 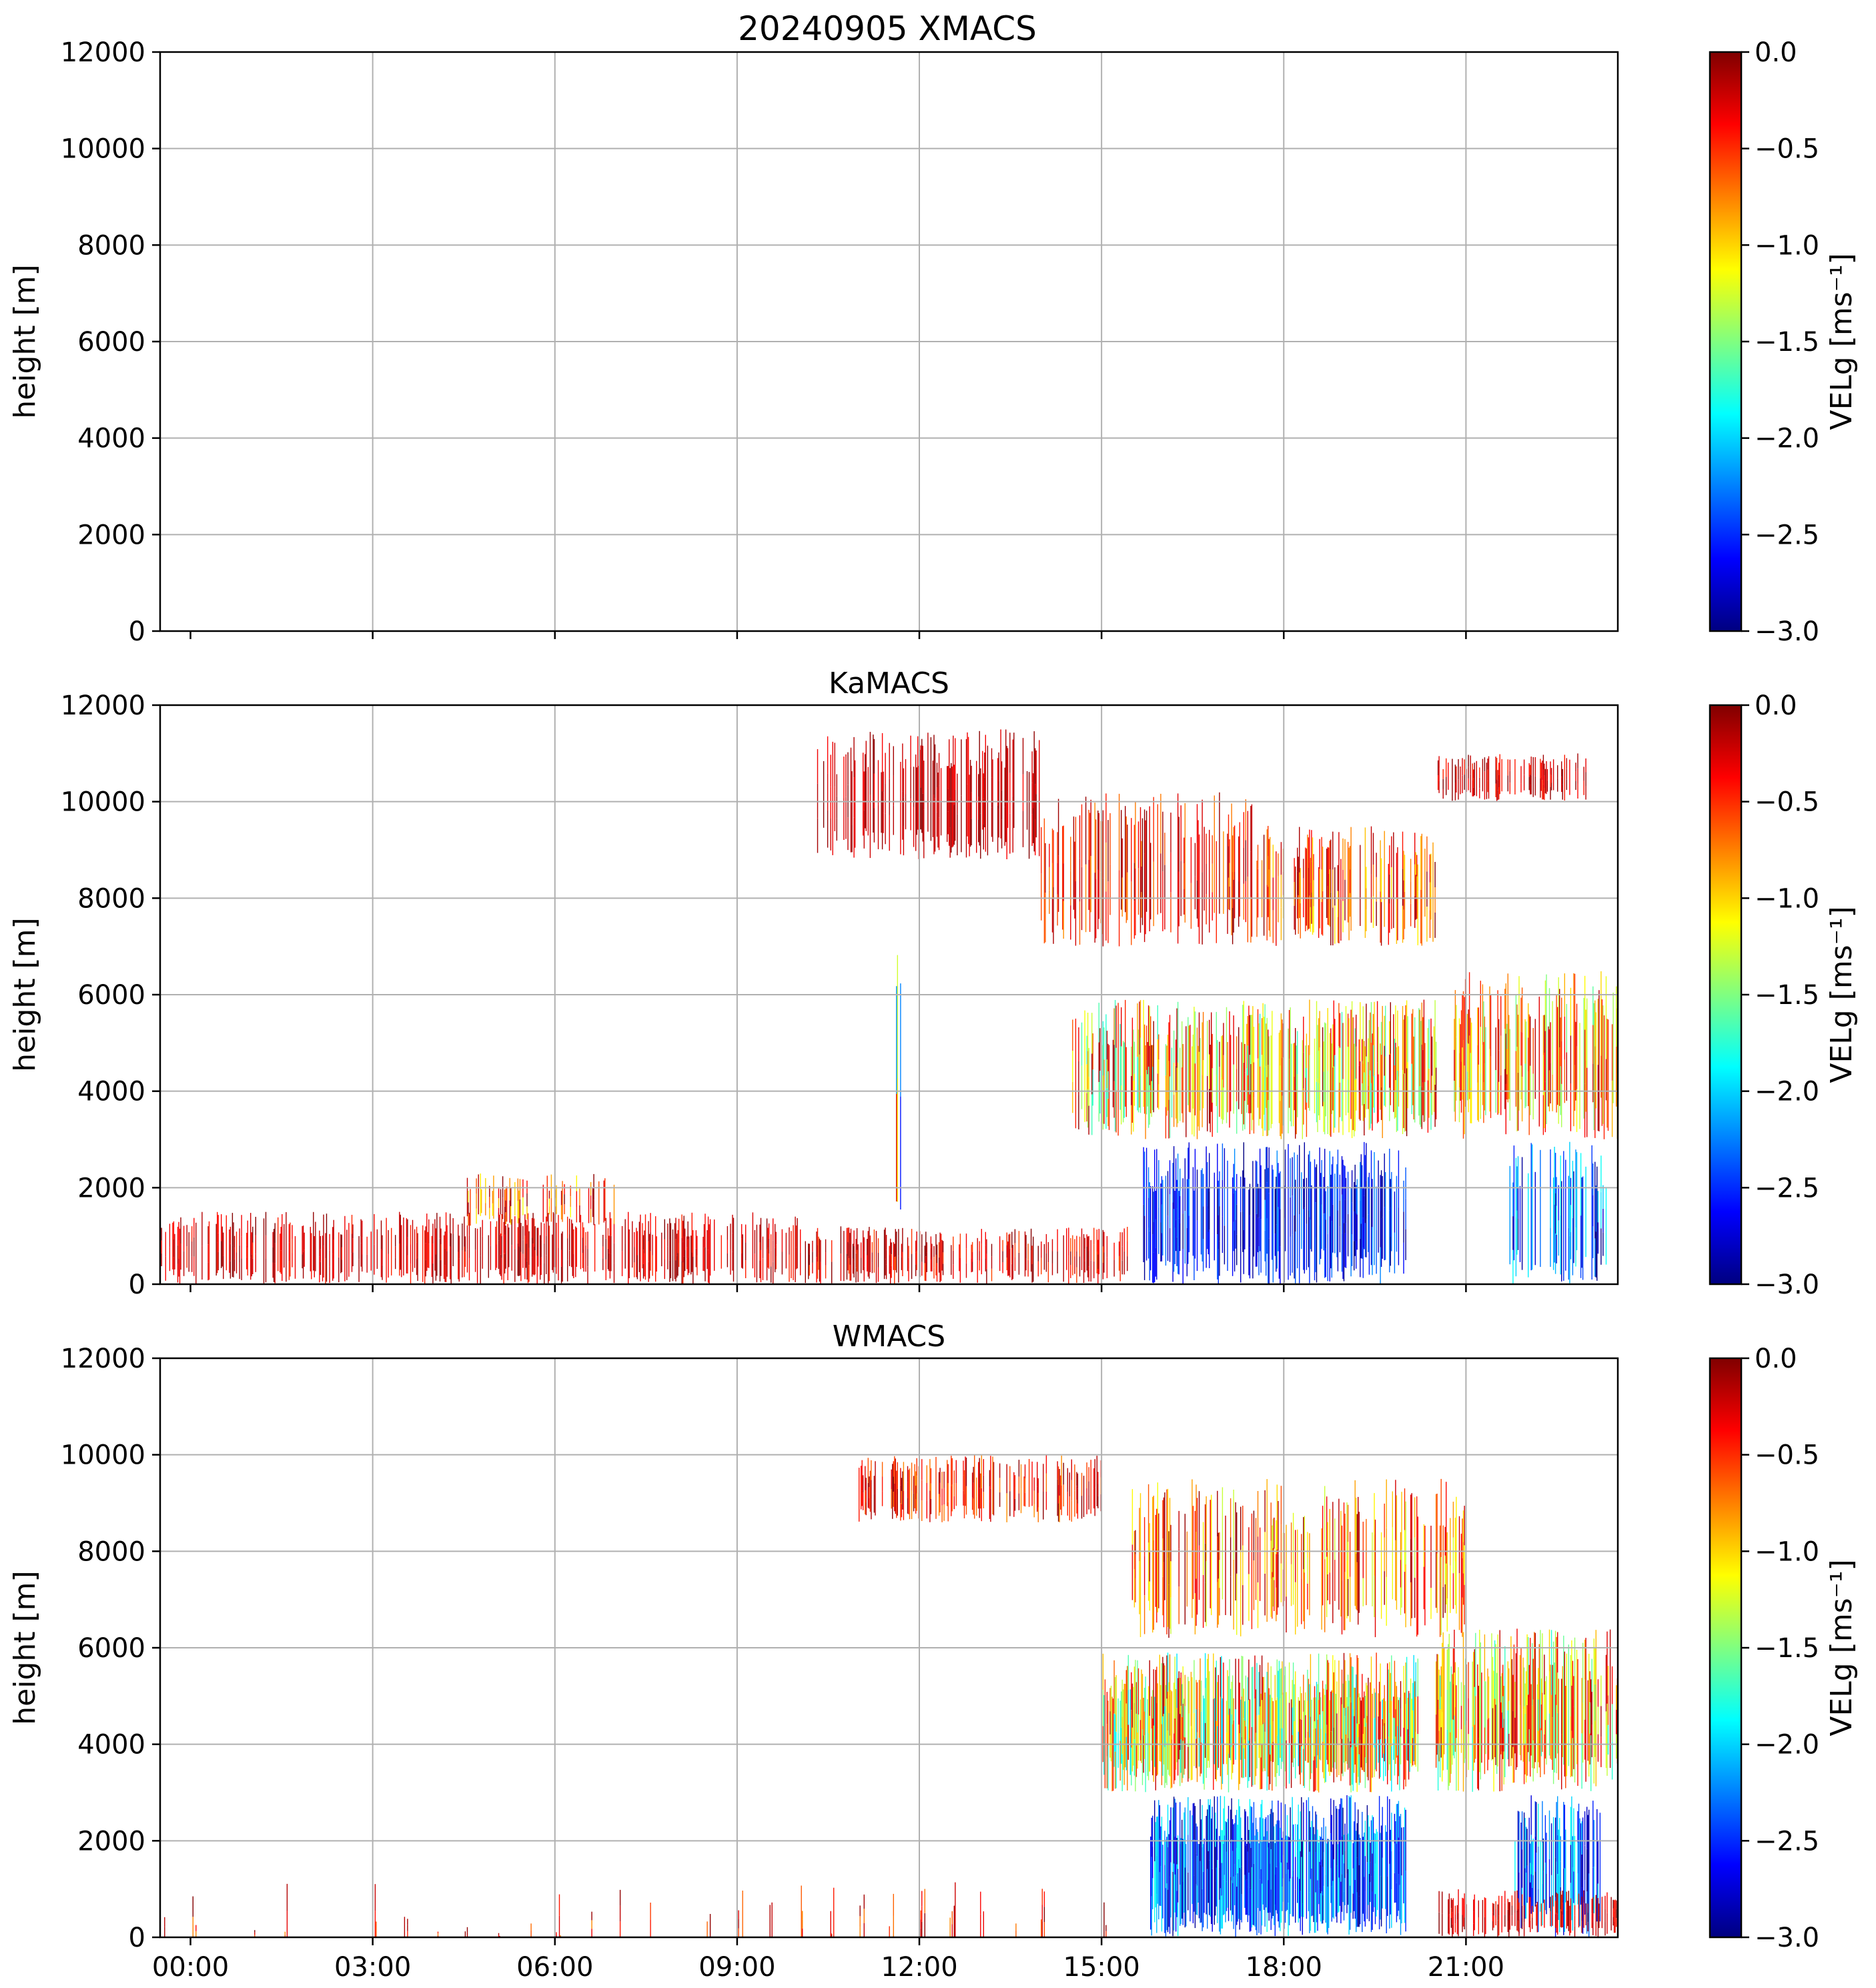 I want to click on x-tick-label: 09:00, so click(x=736, y=1967).